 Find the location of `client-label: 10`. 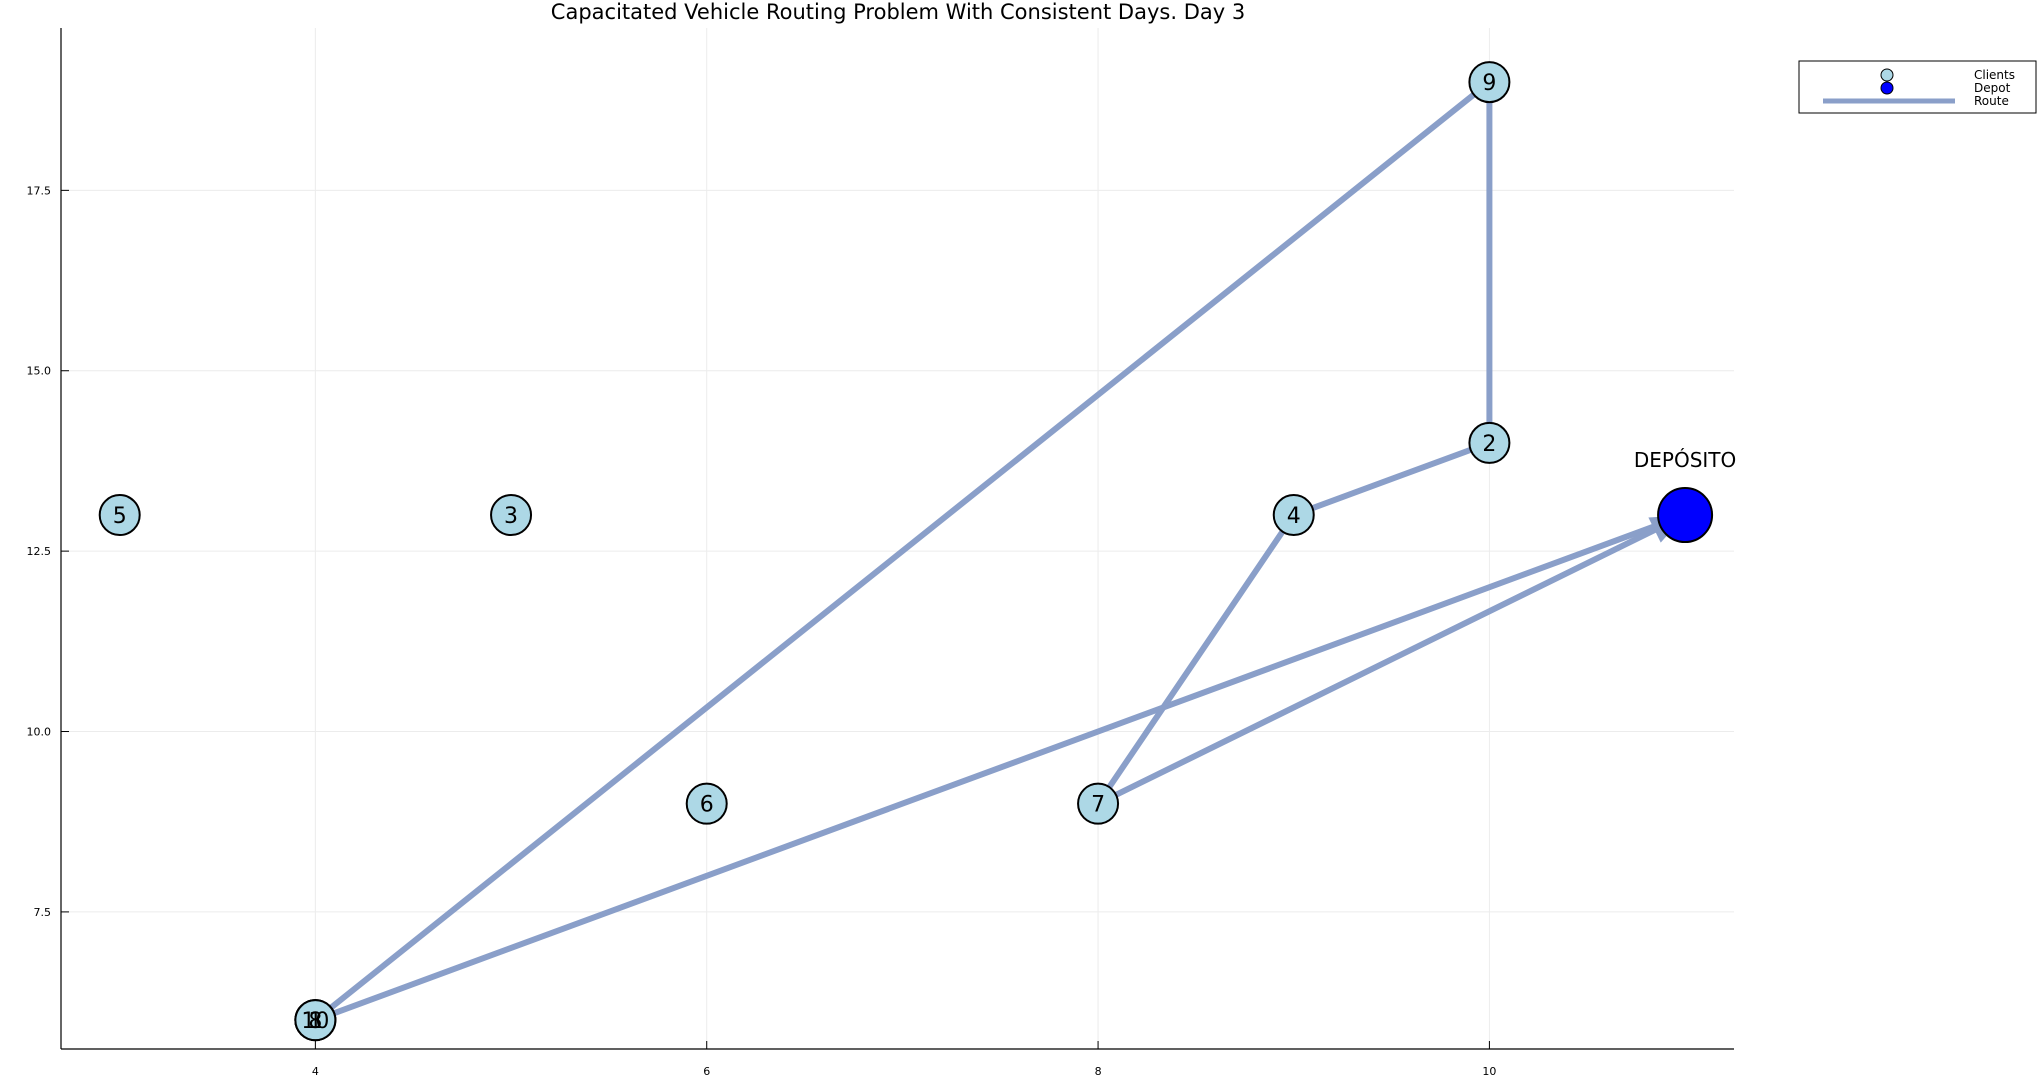

client-label: 10 is located at coordinates (315, 1021).